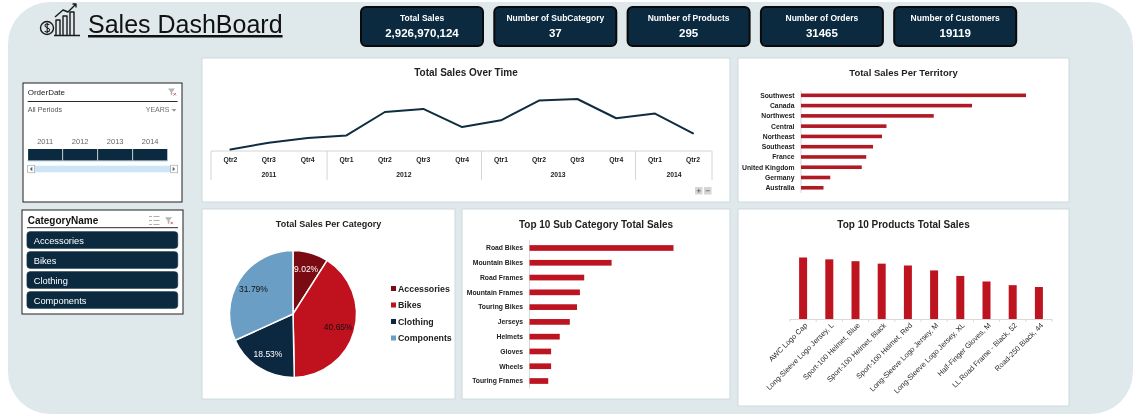  What do you see at coordinates (422, 33) in the screenshot?
I see `text: 2,926,970,124` at bounding box center [422, 33].